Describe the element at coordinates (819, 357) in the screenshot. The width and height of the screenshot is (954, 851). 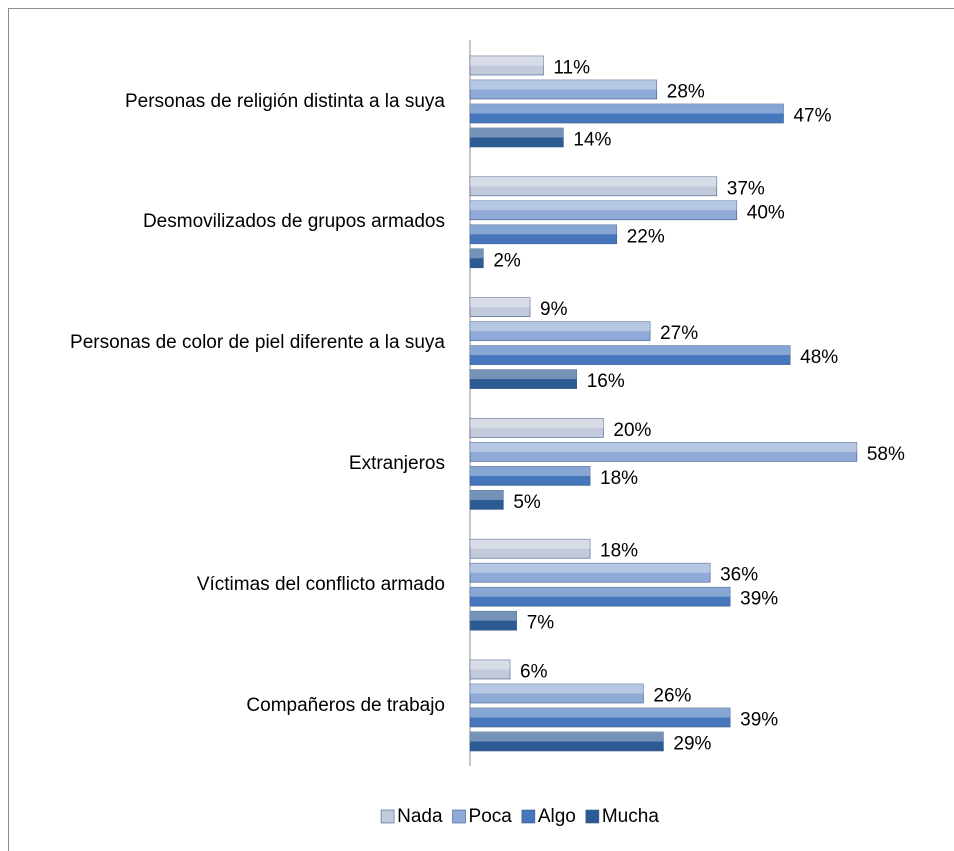
I see `value-label: 48%` at that location.